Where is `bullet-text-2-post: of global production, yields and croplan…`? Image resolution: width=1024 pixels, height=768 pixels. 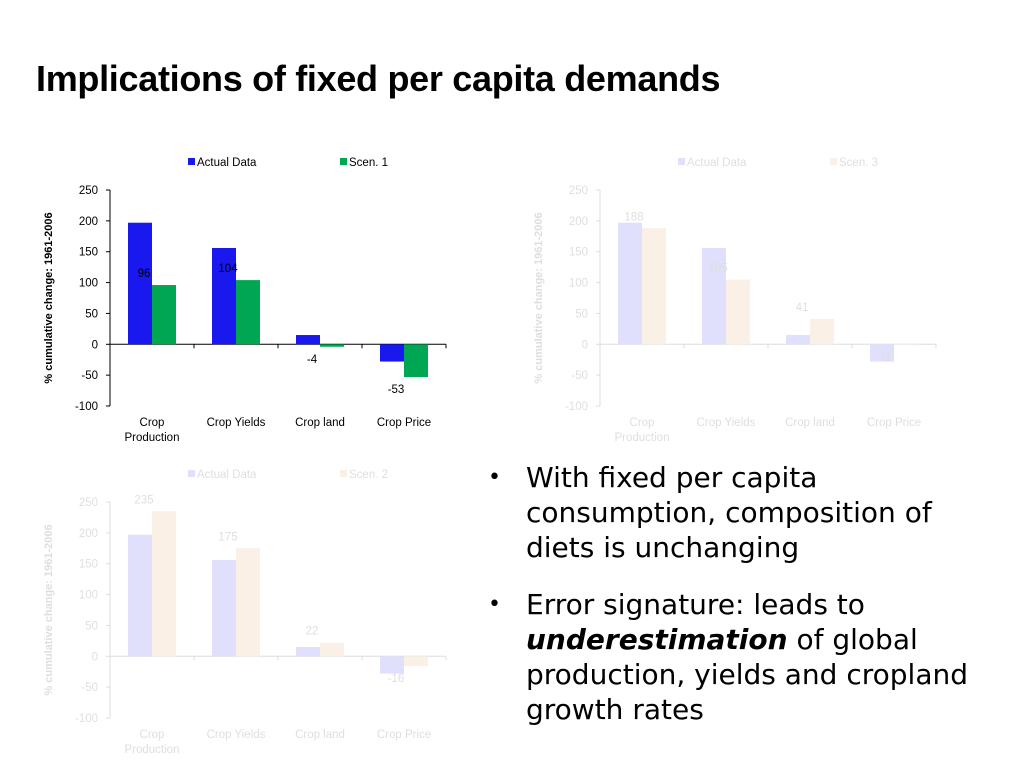
bullet-text-2-post: of global production, yields and croplan… is located at coordinates (747, 674).